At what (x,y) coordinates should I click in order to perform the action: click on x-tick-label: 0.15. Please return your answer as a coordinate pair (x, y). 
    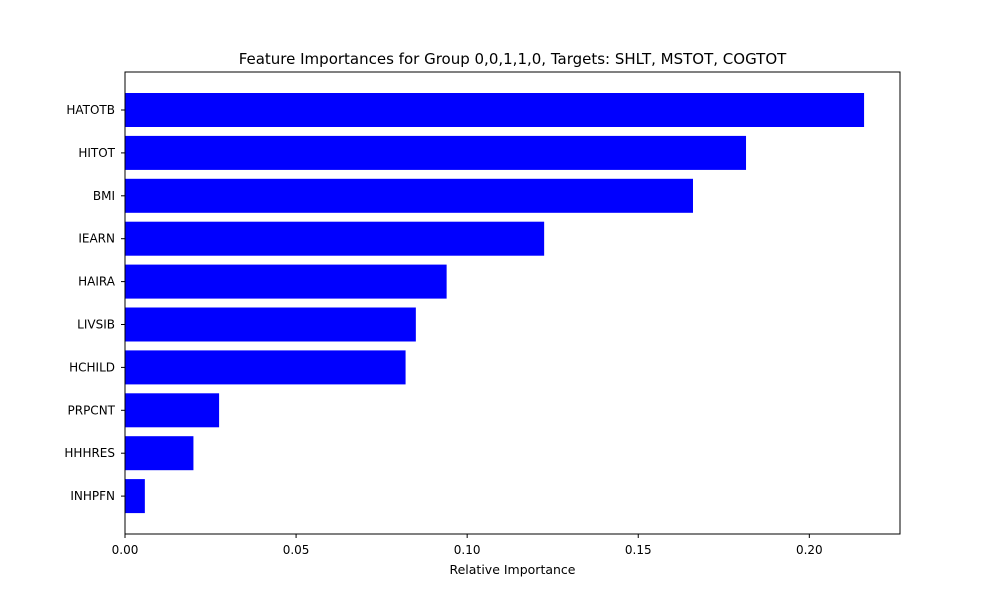
    Looking at the image, I should click on (638, 550).